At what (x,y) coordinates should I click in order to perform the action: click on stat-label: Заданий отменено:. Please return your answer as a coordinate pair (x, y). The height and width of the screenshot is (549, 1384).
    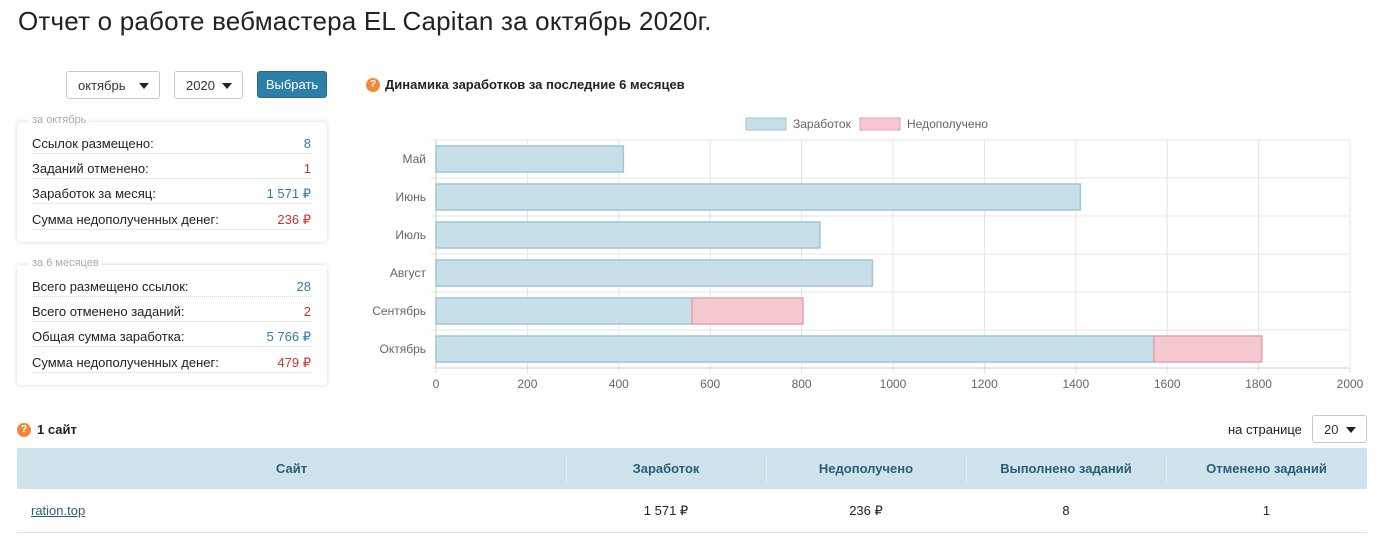
    Looking at the image, I should click on (90, 168).